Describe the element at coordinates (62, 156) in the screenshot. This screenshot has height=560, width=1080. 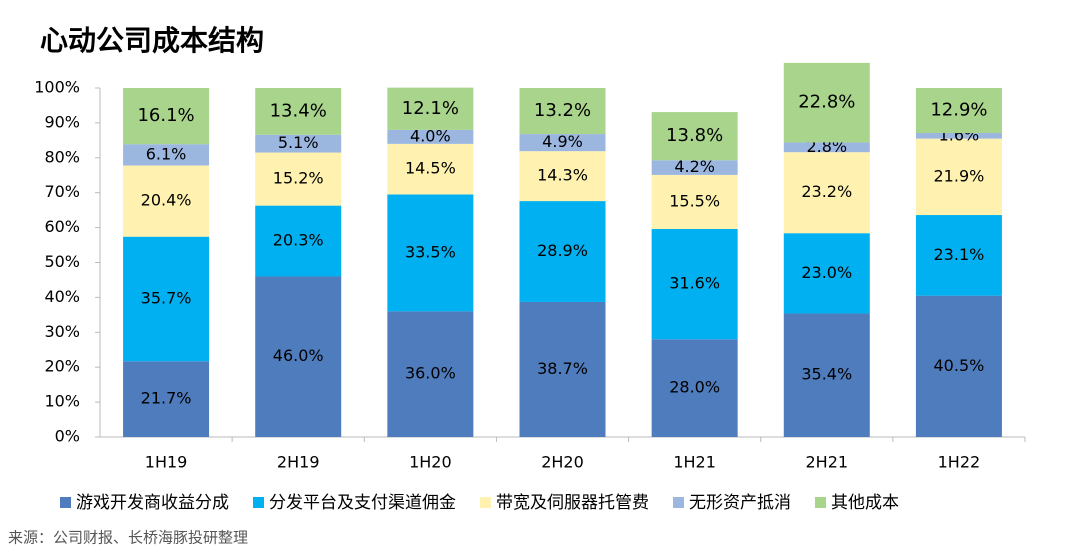
I see `y-tick-label: 80%` at that location.